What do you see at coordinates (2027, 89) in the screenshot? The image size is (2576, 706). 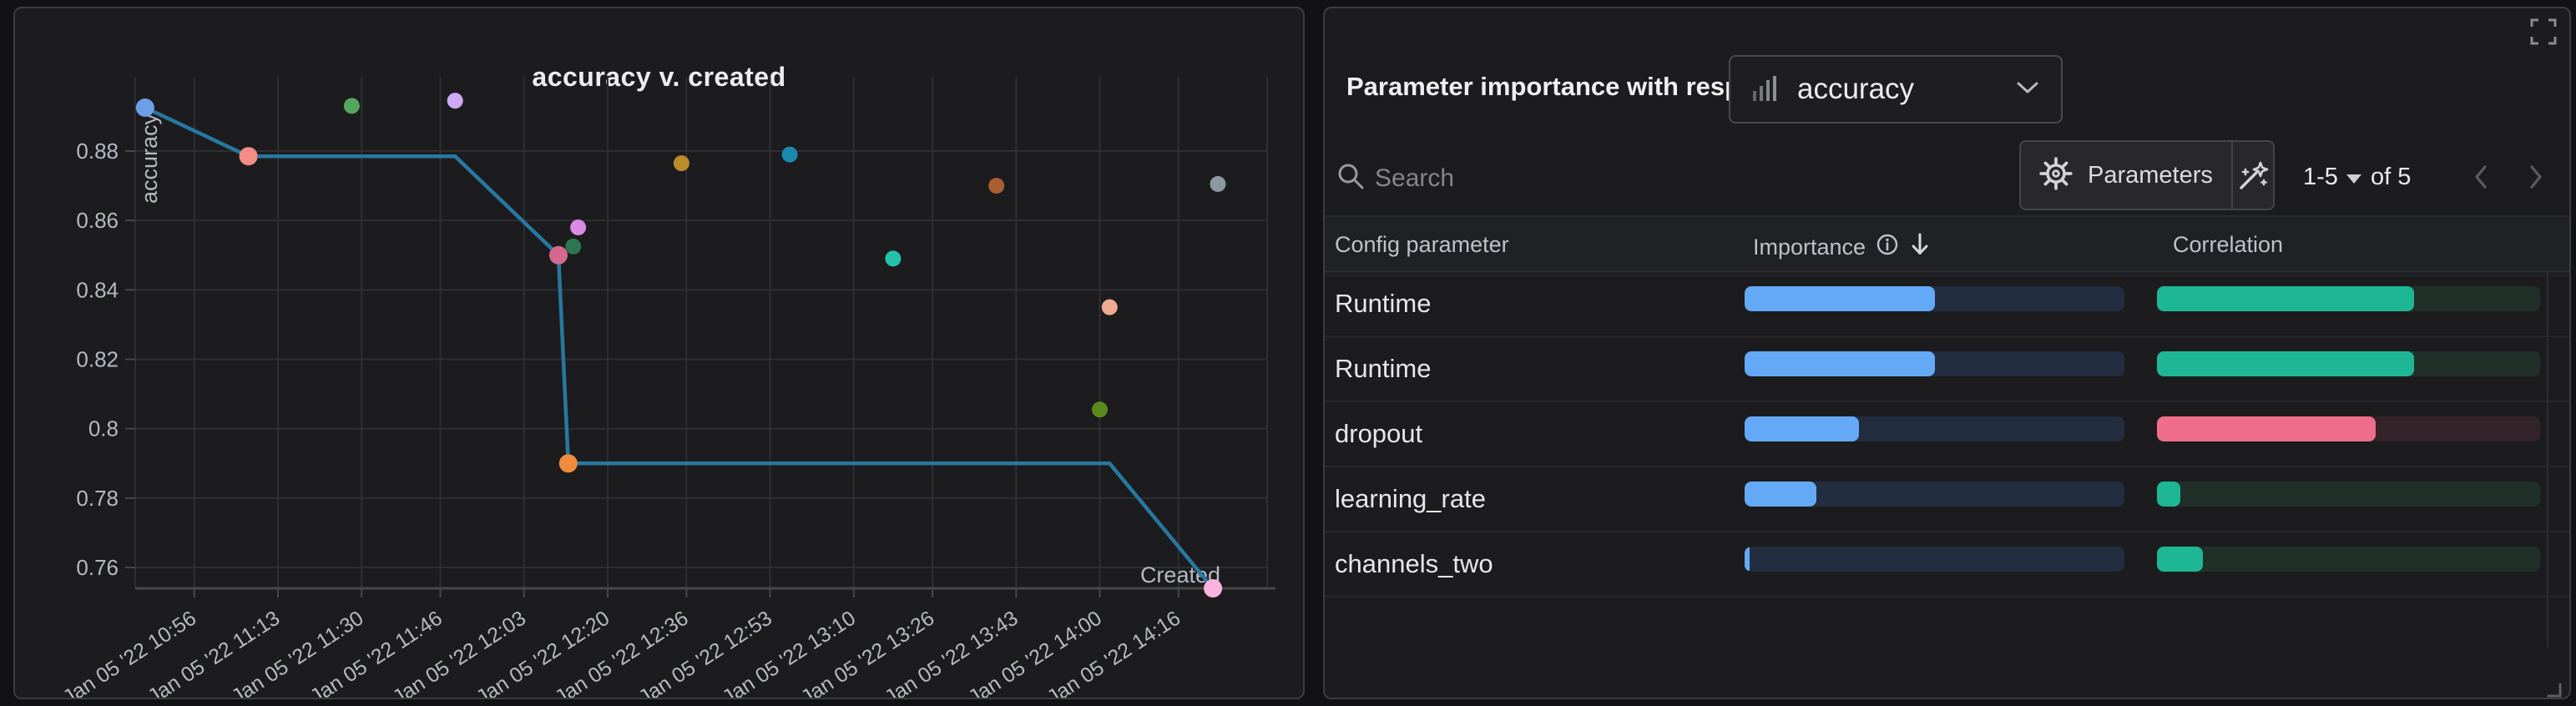 I see `chevron-down-icon` at bounding box center [2027, 89].